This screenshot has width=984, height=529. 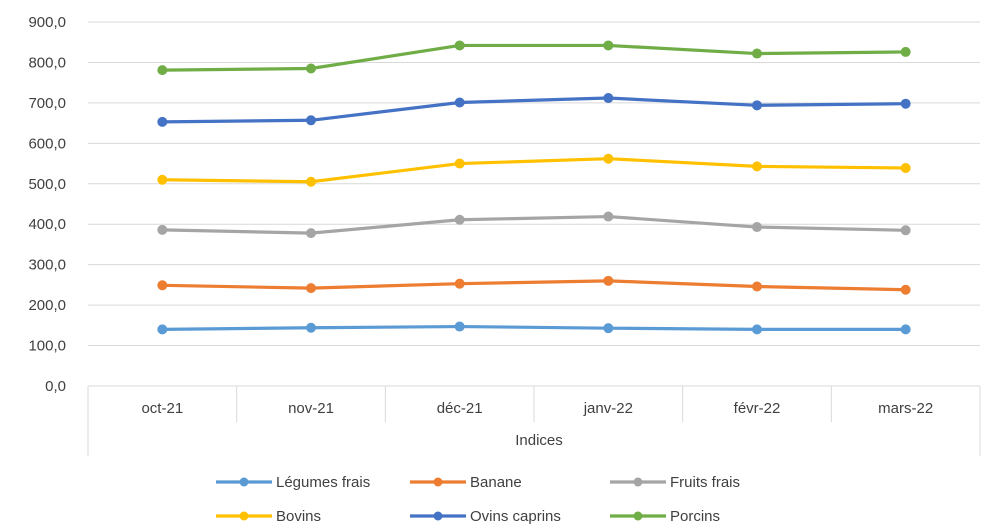 What do you see at coordinates (47, 184) in the screenshot?
I see `y-tick-label: 500,0` at bounding box center [47, 184].